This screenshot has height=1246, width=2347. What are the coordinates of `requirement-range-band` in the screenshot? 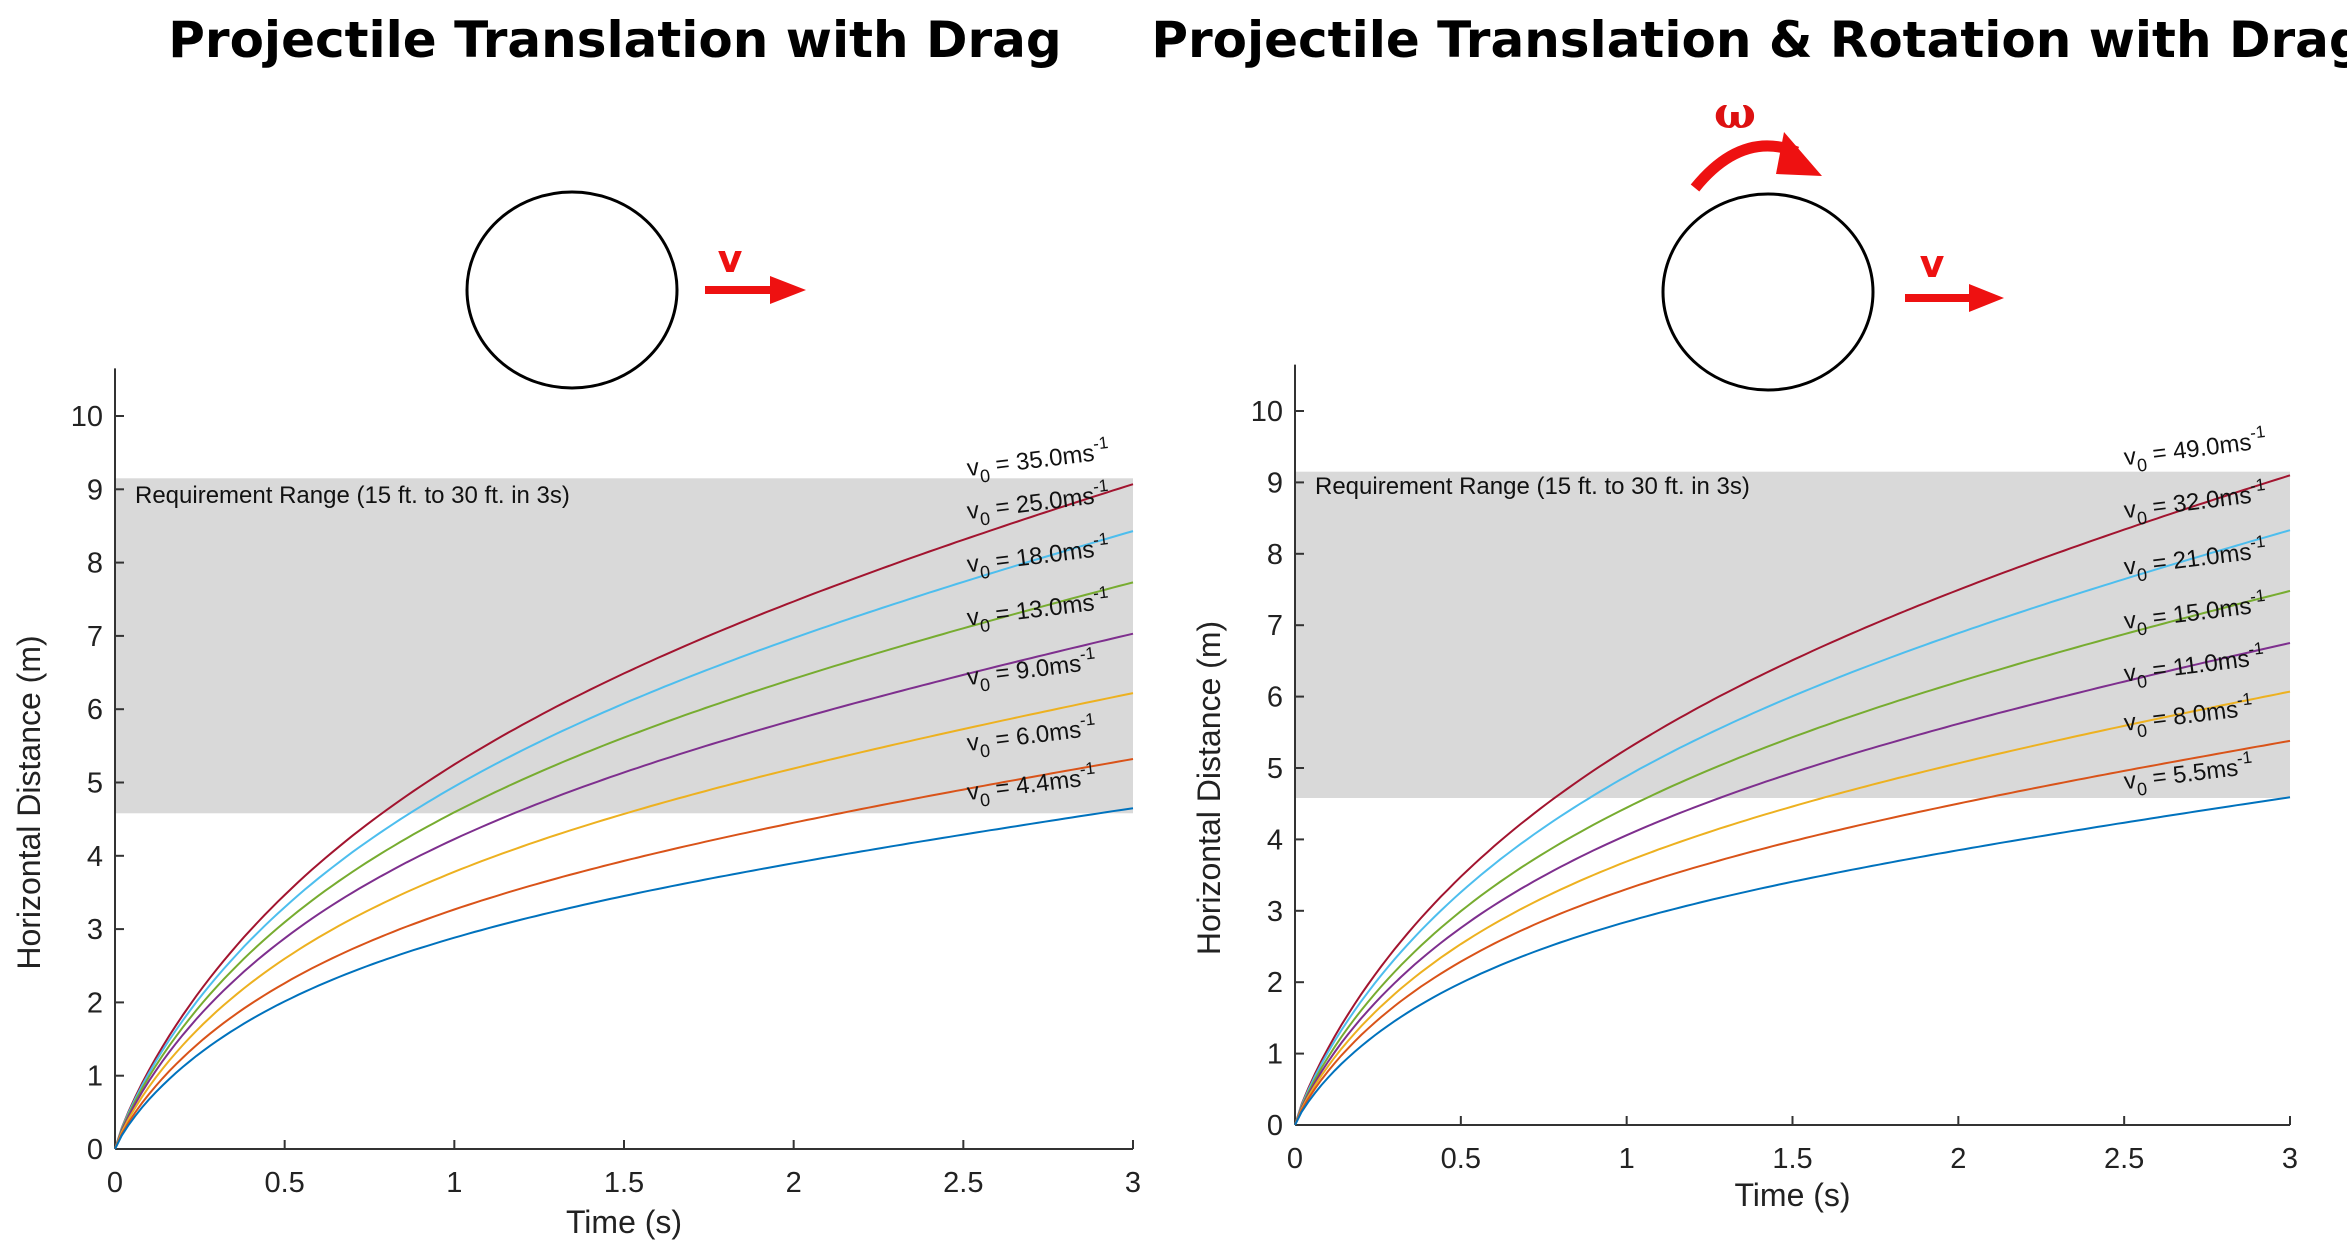 It's located at (624, 646).